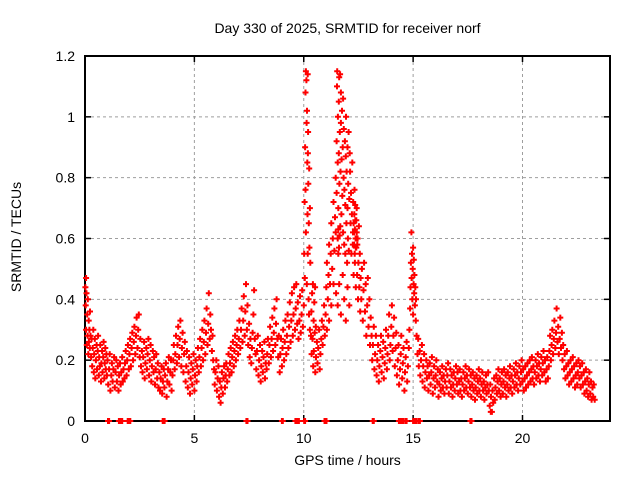 The image size is (640, 480). Describe the element at coordinates (304, 438) in the screenshot. I see `x-tick-label: 10` at that location.